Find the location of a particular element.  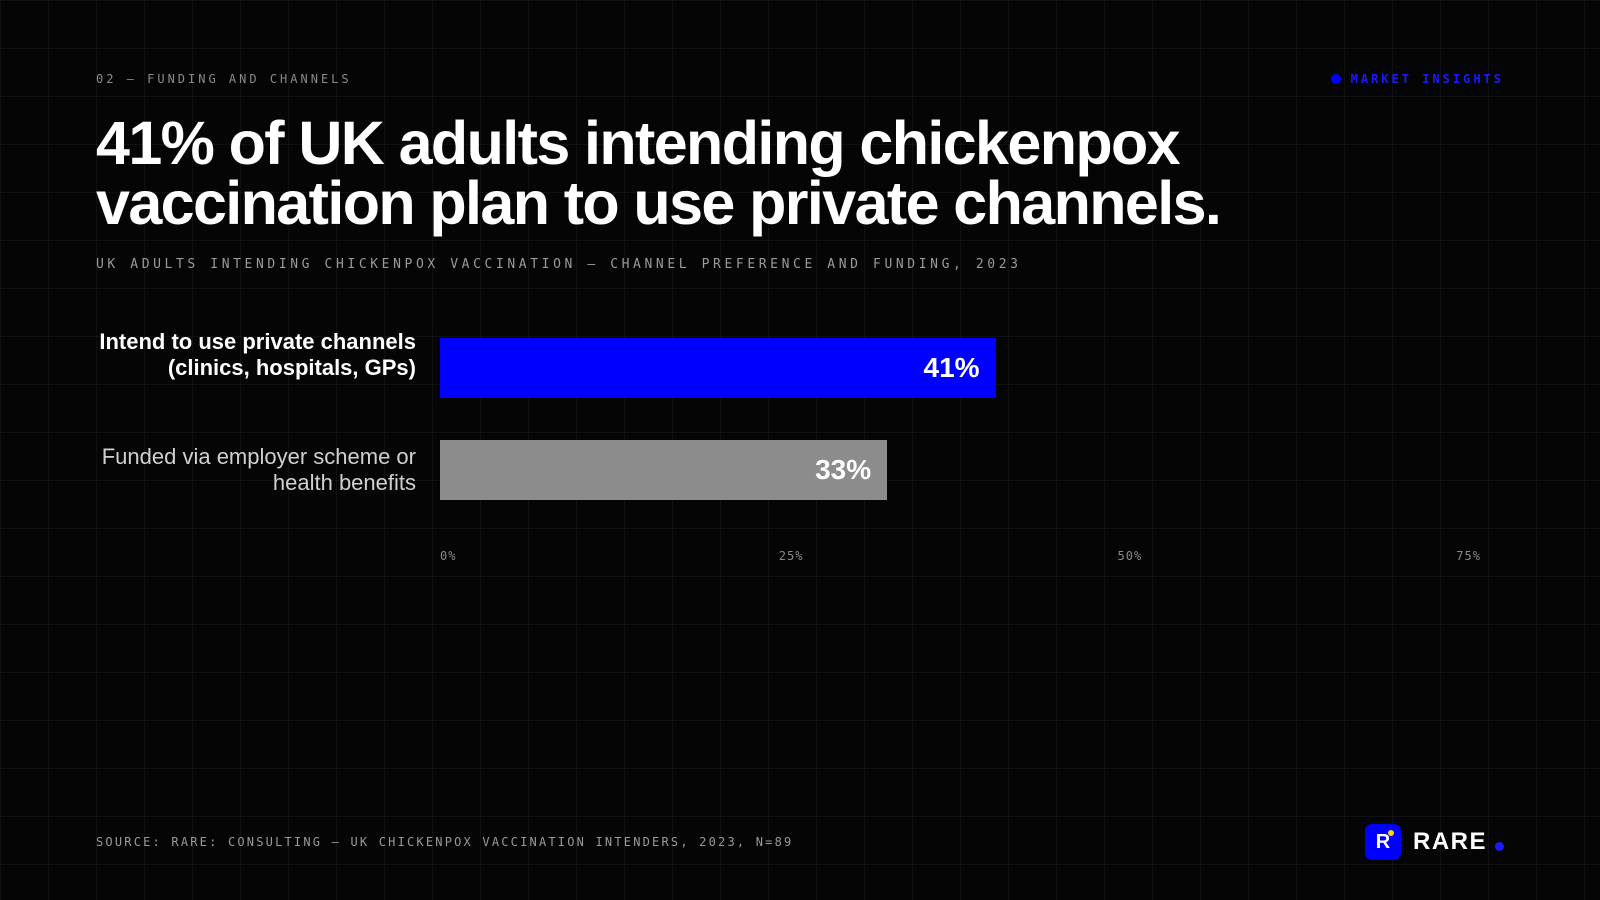

x-tick-label: 25% is located at coordinates (791, 556).